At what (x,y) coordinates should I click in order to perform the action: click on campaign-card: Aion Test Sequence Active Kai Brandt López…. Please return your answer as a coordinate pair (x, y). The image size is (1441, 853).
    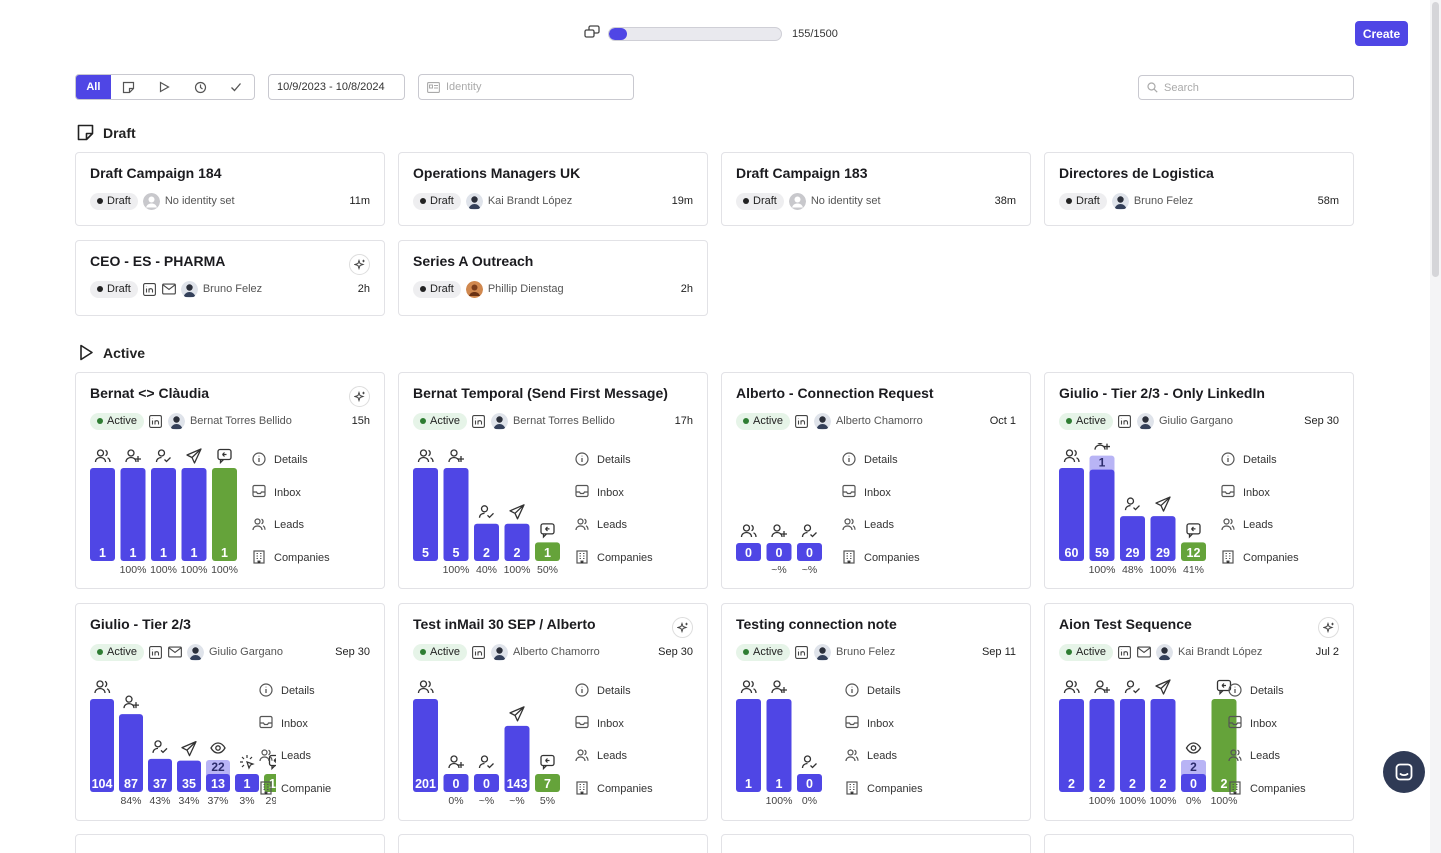
    Looking at the image, I should click on (1199, 712).